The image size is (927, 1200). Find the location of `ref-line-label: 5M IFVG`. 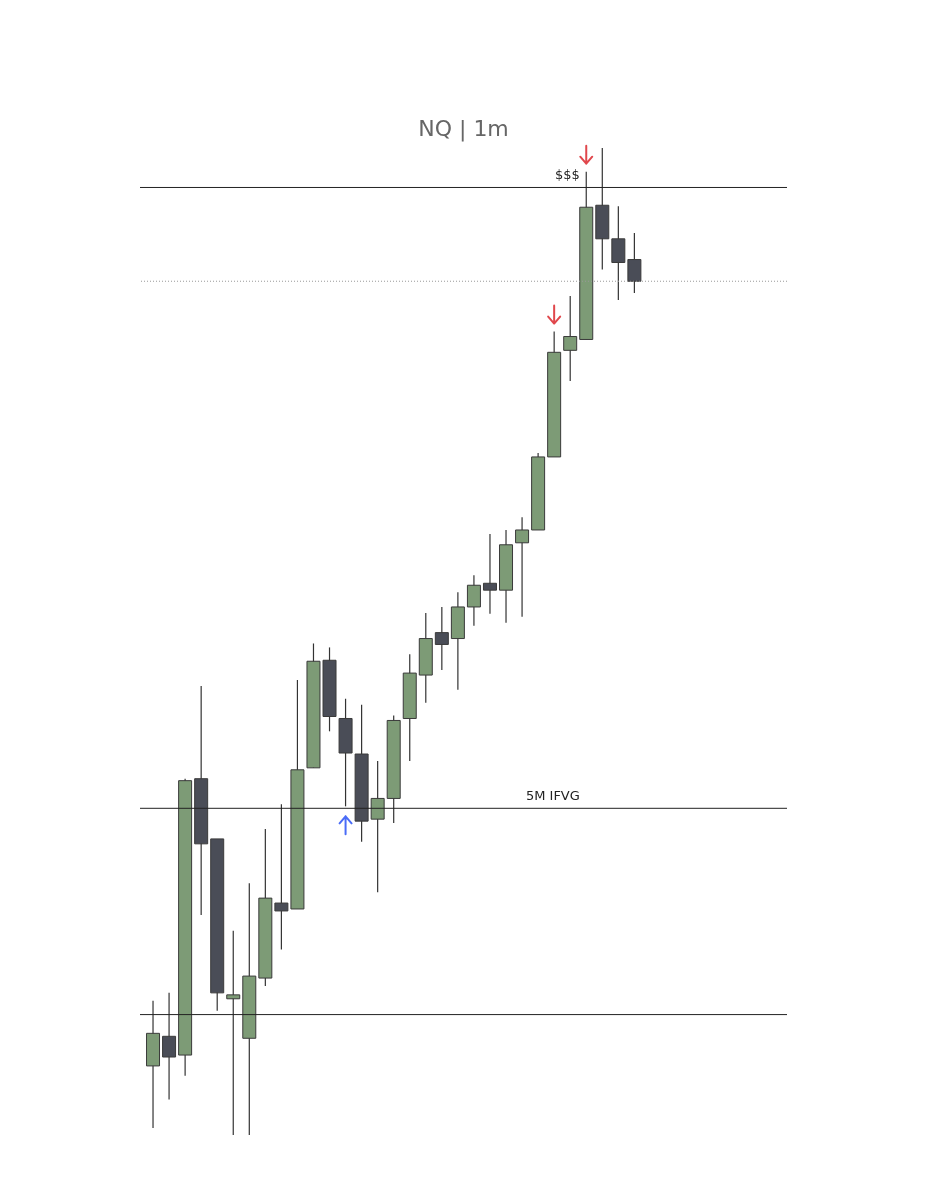

ref-line-label: 5M IFVG is located at coordinates (552, 796).